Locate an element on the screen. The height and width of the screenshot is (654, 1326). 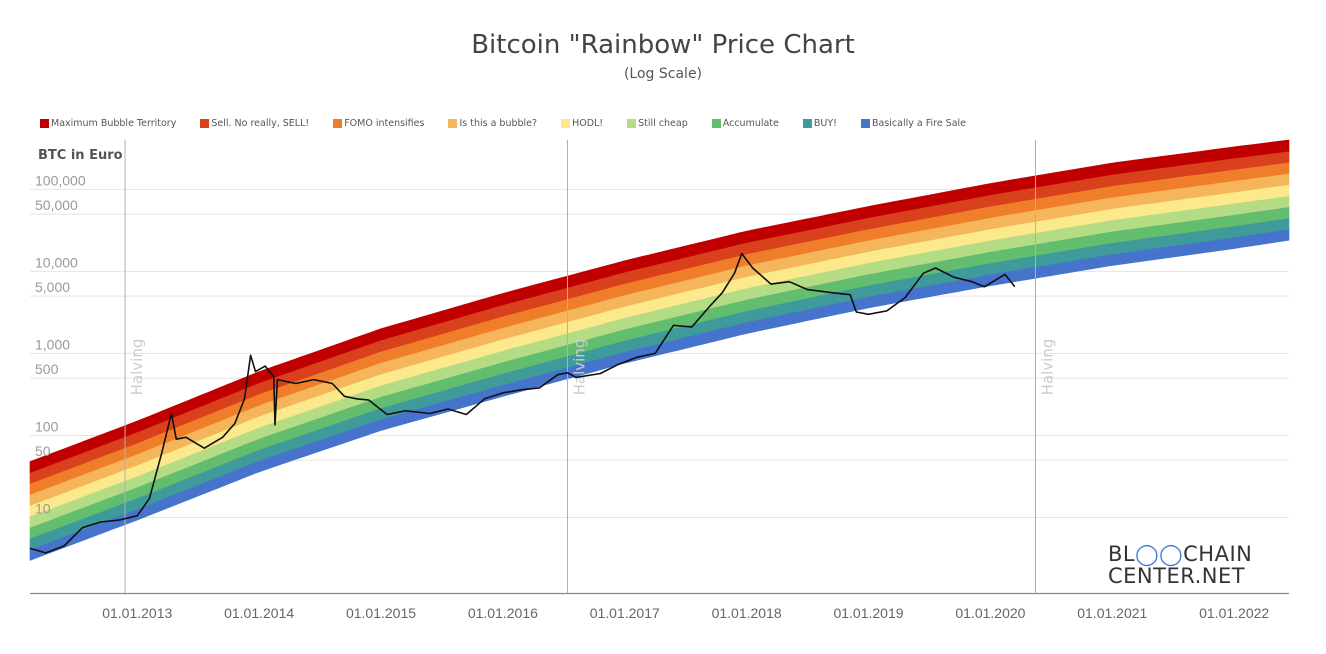
y-tick-label: 1,000 is located at coordinates (52, 344).